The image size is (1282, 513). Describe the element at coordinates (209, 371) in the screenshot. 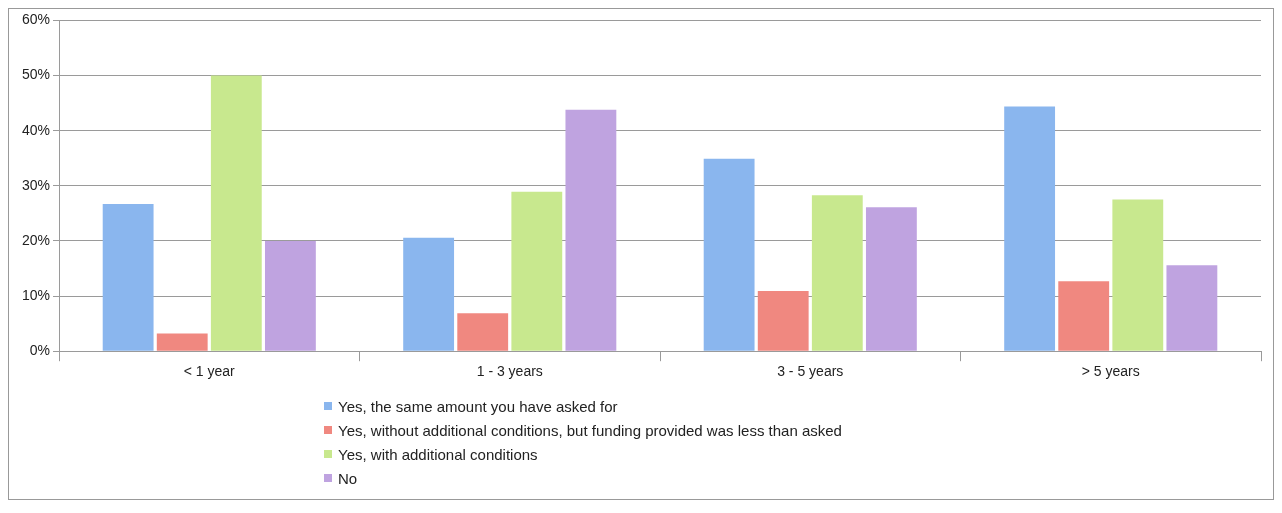

I see `x-tick-label: < 1 year` at that location.